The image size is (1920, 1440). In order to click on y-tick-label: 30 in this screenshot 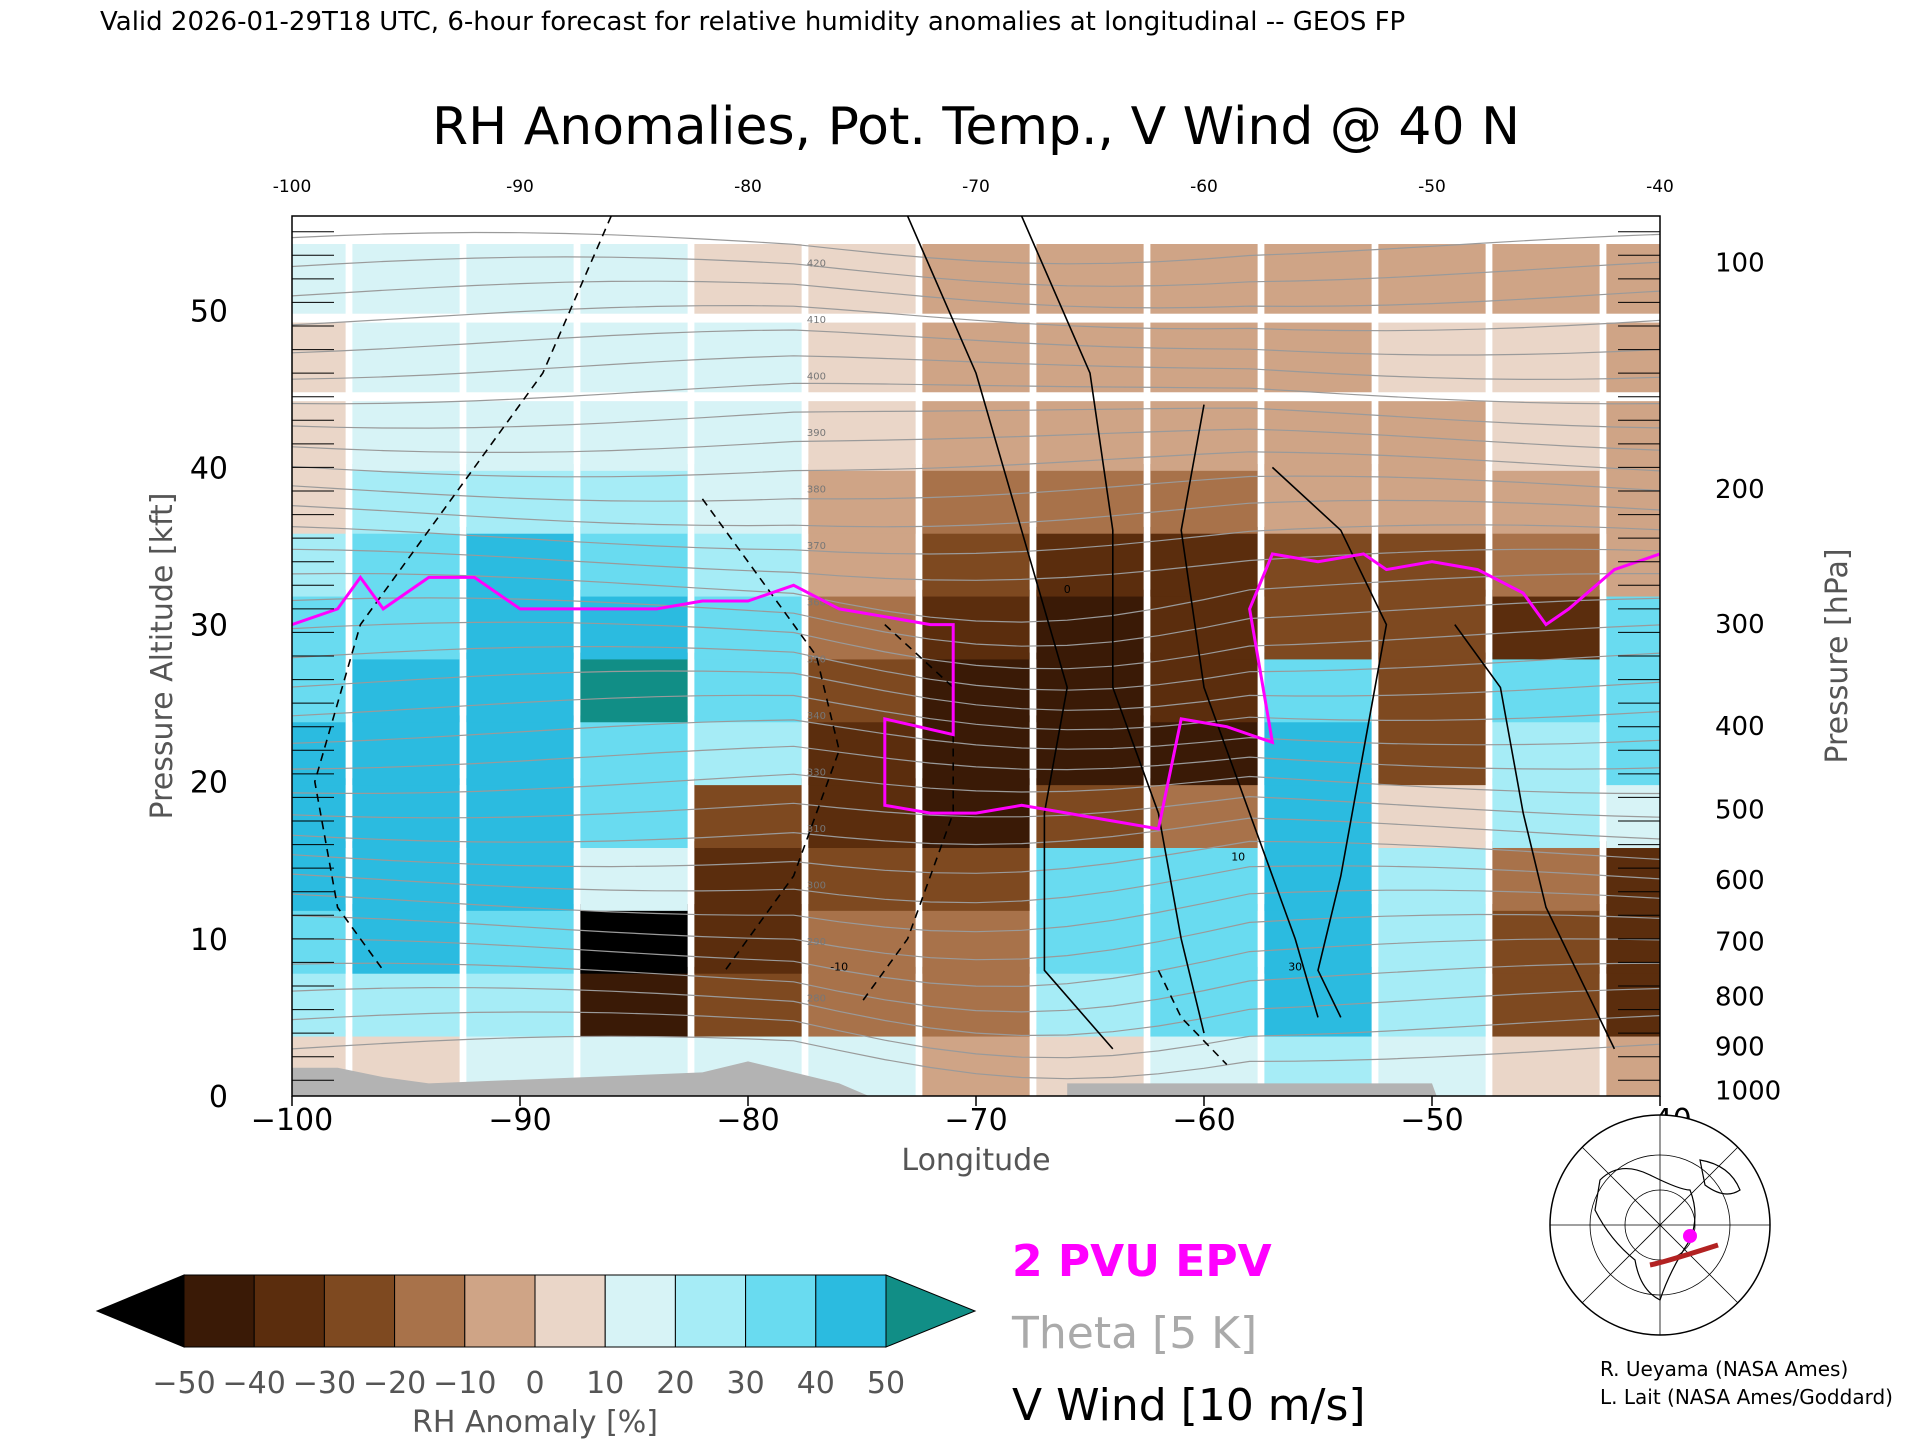, I will do `click(209, 626)`.